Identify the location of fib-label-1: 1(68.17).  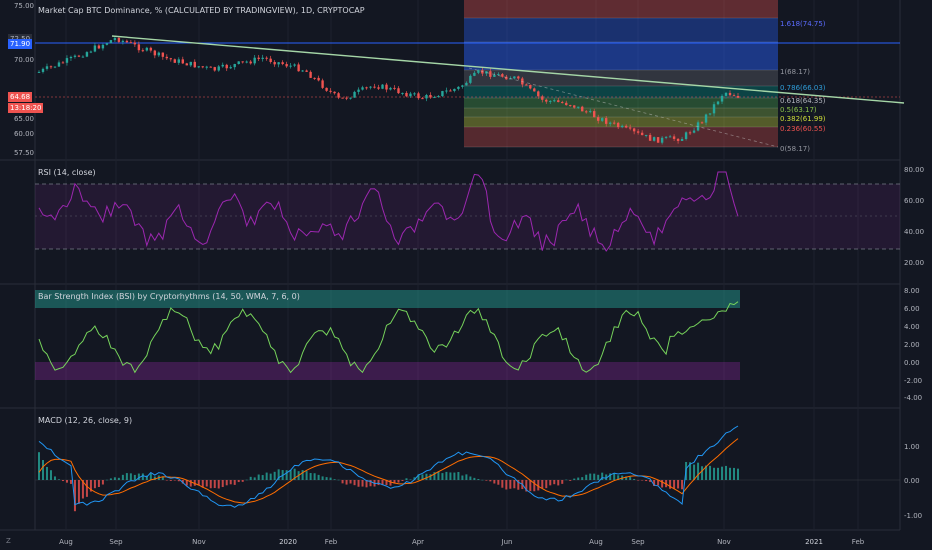
(795, 72).